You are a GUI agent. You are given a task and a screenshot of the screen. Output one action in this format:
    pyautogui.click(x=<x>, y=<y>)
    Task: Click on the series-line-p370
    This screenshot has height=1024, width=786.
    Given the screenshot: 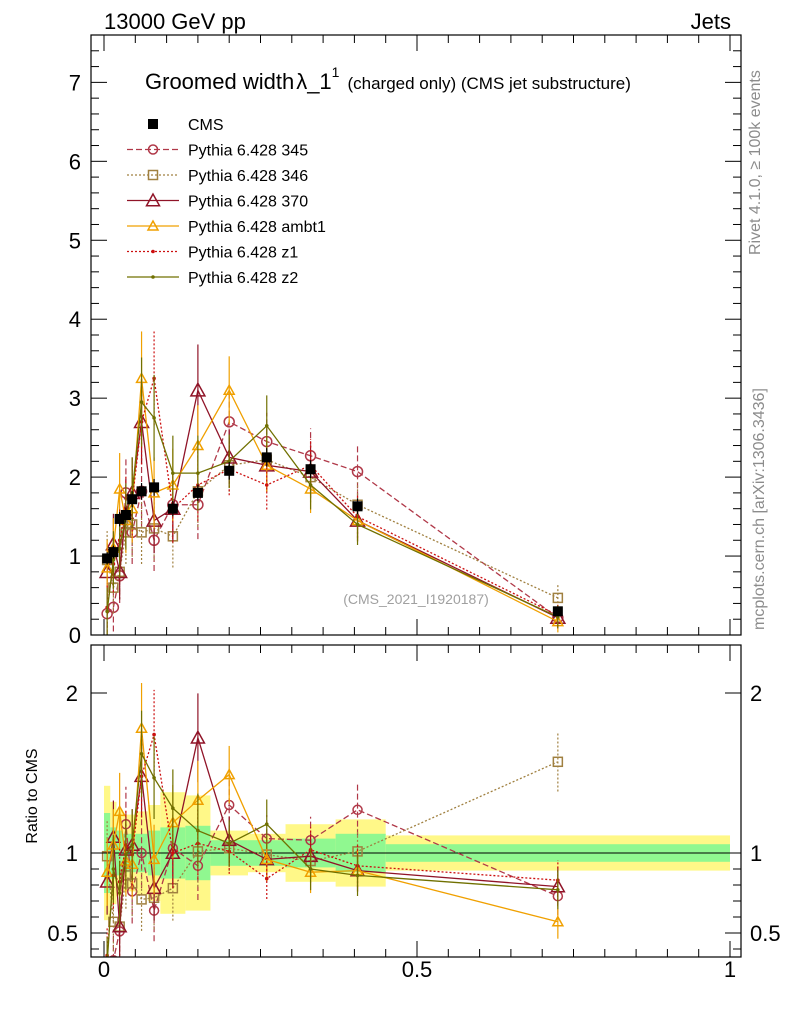 What is the action you would take?
    pyautogui.click(x=332, y=503)
    